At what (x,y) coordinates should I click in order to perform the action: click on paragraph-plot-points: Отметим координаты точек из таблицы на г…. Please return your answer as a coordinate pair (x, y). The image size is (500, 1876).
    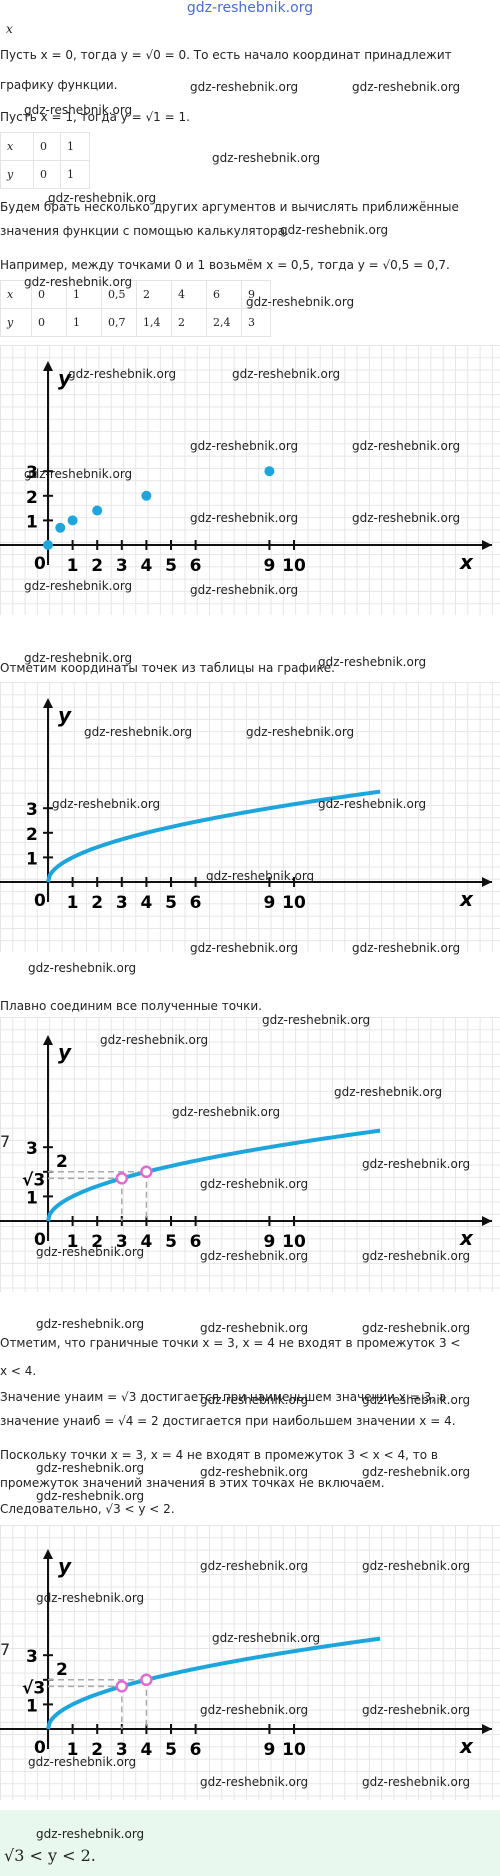
    Looking at the image, I should click on (167, 668).